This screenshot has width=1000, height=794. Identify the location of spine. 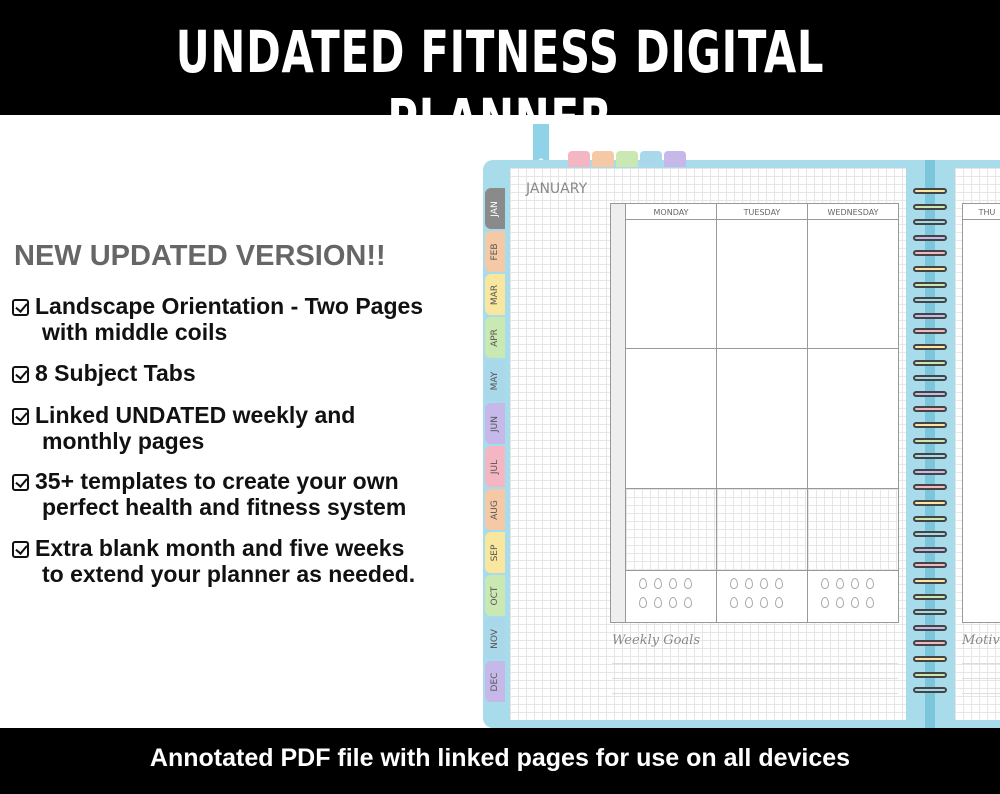
(930, 444).